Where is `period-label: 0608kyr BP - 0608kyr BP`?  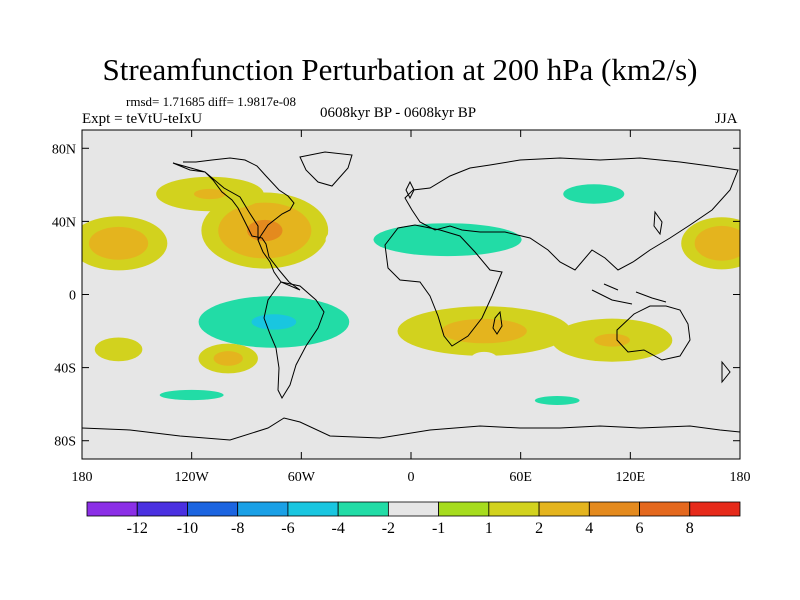
period-label: 0608kyr BP - 0608kyr BP is located at coordinates (398, 113).